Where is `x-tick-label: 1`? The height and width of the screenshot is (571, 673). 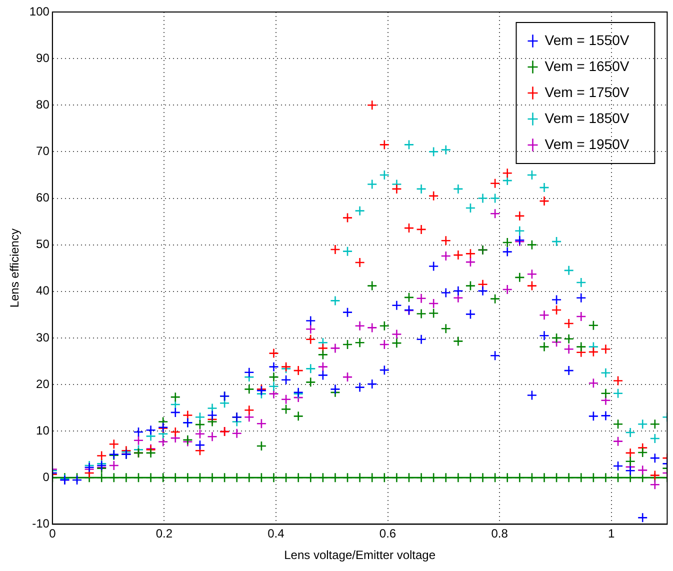
x-tick-label: 1 is located at coordinates (611, 533).